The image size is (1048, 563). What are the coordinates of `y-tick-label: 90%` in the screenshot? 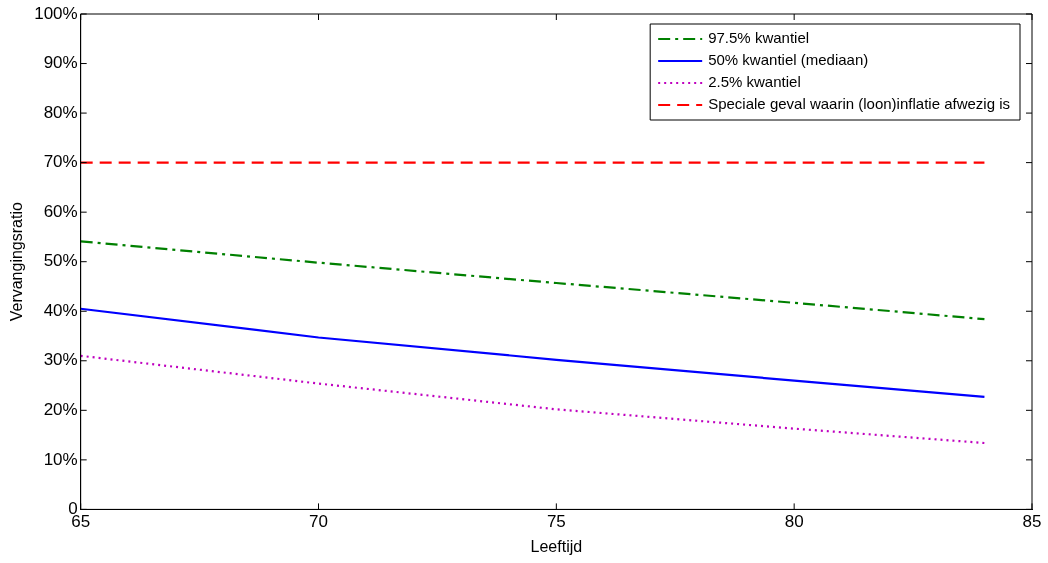 It's located at (60, 63).